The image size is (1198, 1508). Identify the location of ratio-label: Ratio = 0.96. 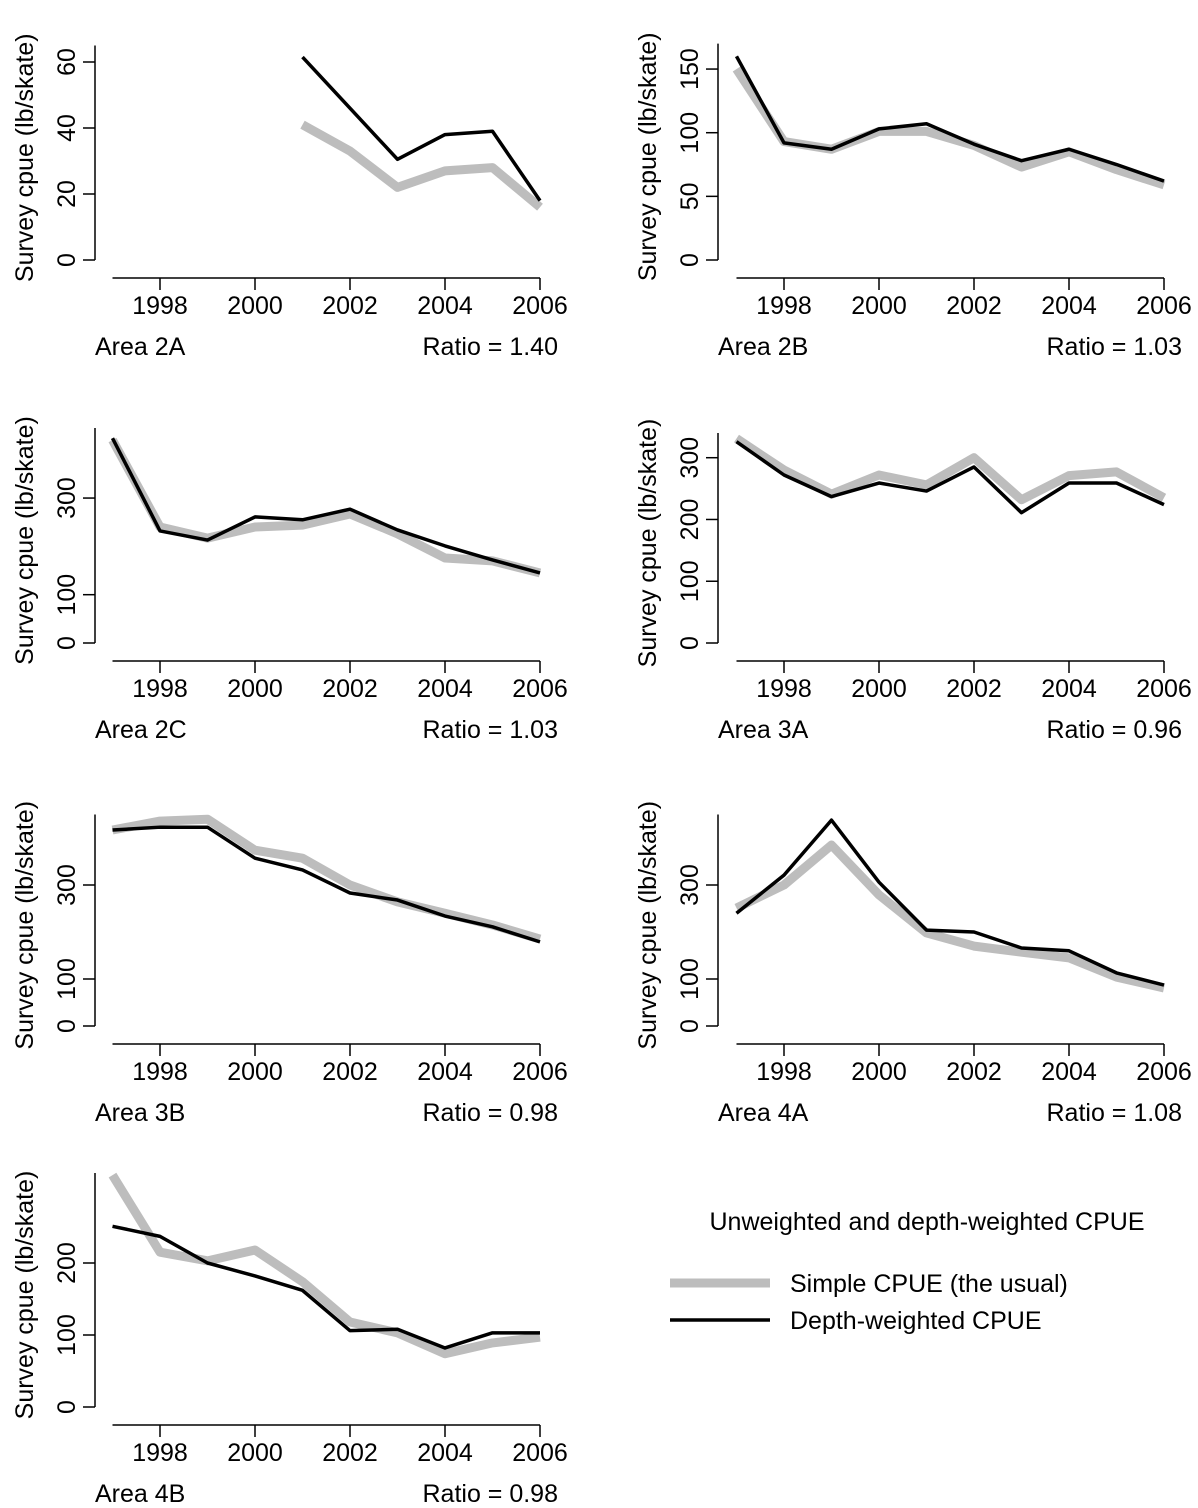
(1114, 730).